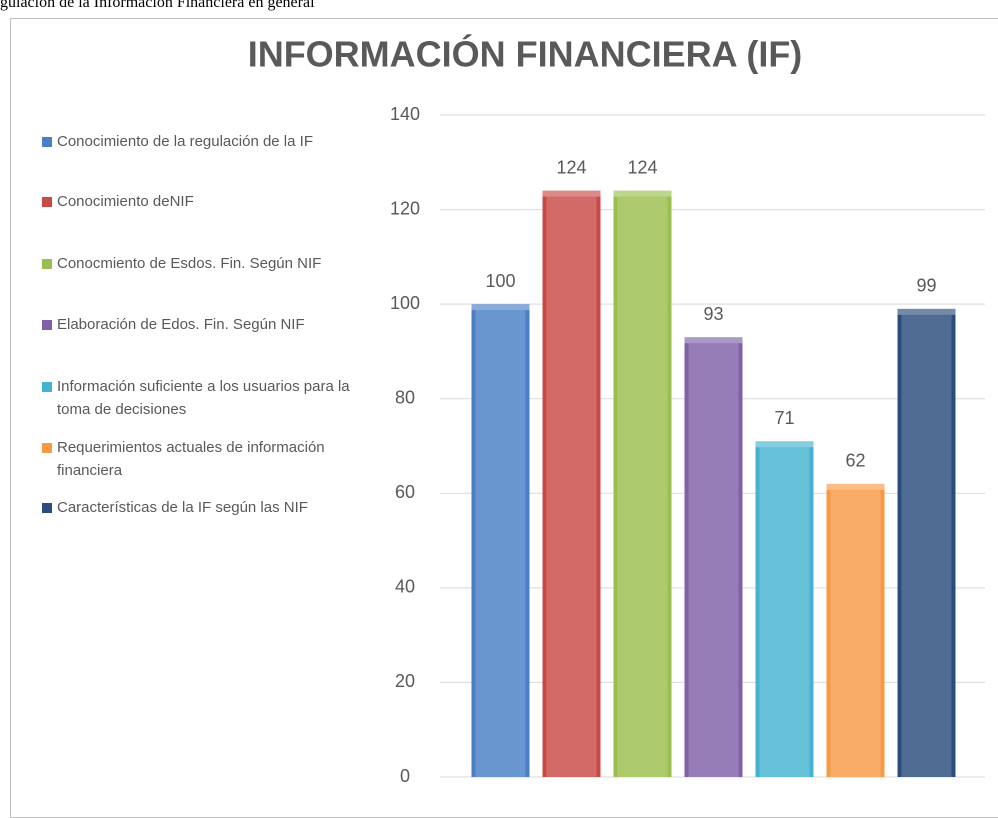 Image resolution: width=998 pixels, height=818 pixels. Describe the element at coordinates (125, 201) in the screenshot. I see `legend-label: Conocimiento deNIF` at that location.